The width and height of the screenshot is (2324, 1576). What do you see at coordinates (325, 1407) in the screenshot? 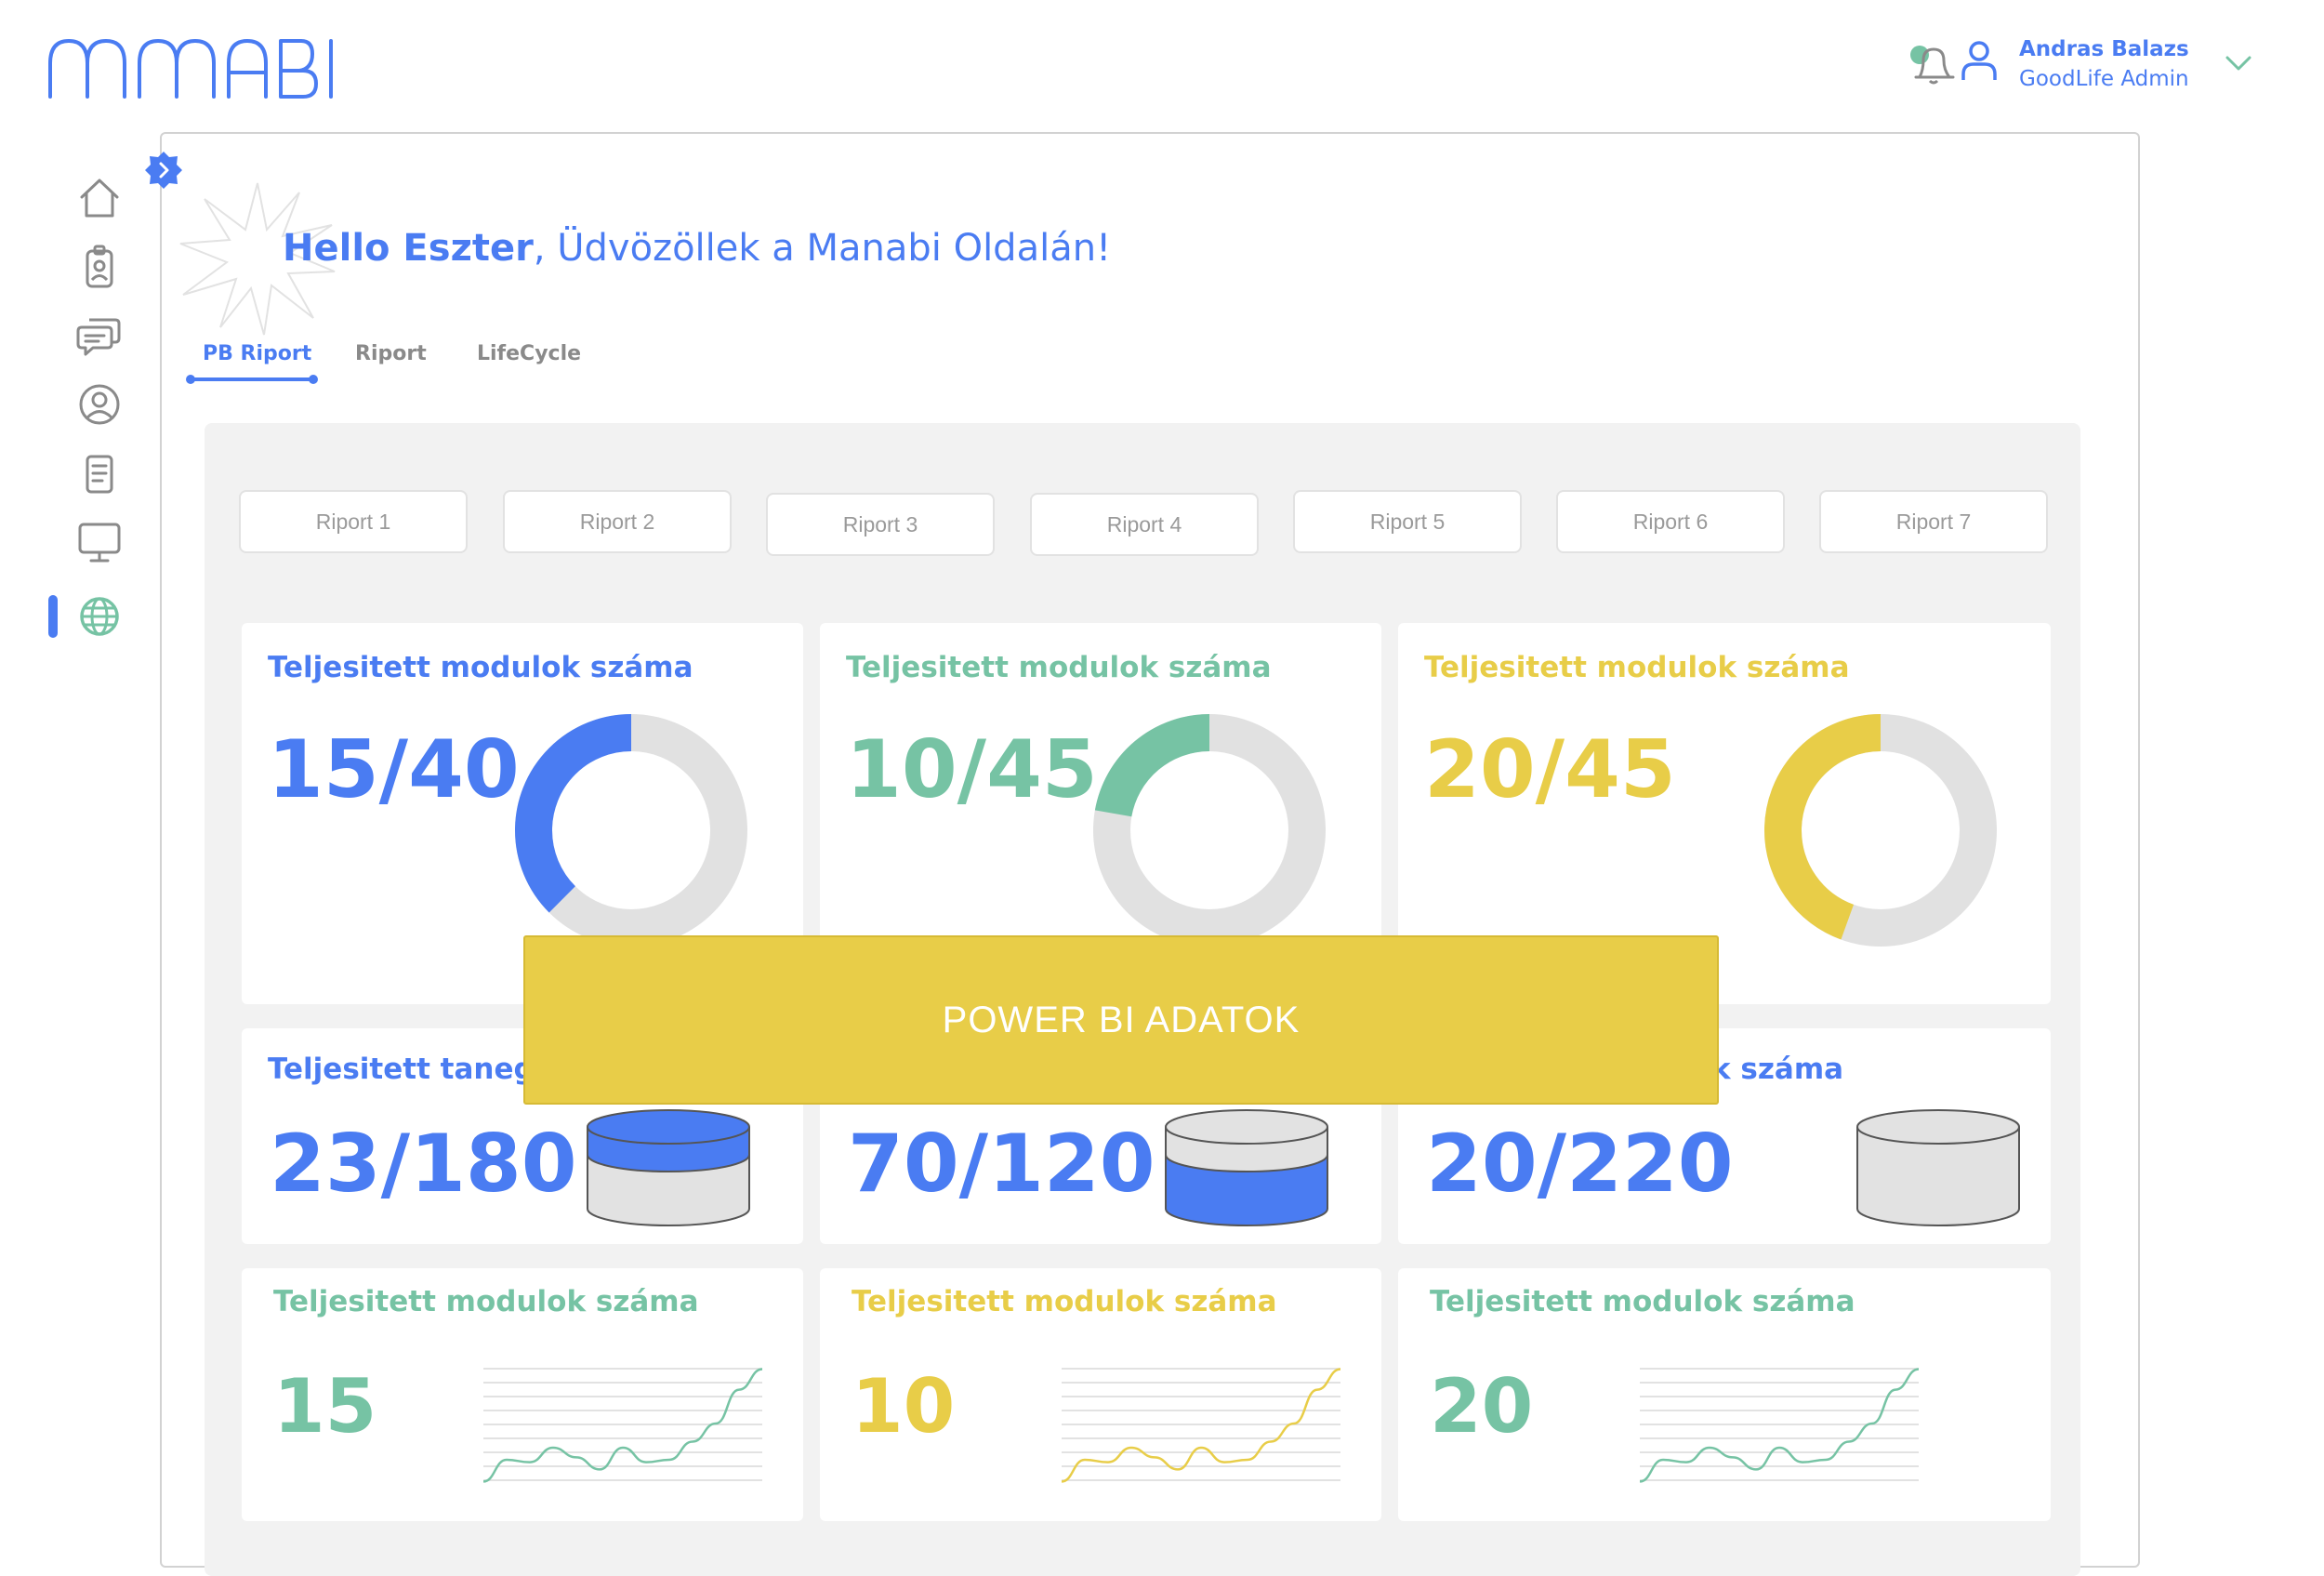
I see `card-value: 15` at bounding box center [325, 1407].